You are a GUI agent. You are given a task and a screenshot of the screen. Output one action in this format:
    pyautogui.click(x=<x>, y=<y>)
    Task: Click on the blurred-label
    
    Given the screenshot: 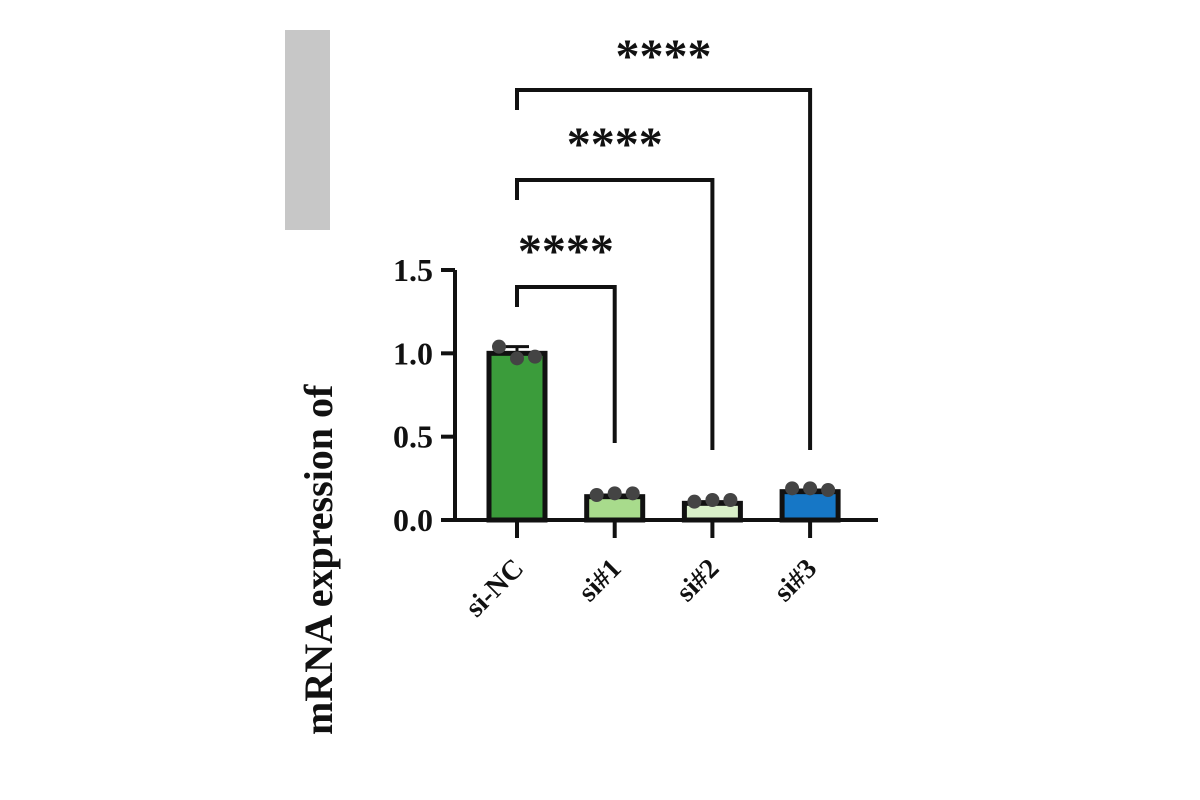 What is the action you would take?
    pyautogui.click(x=307, y=130)
    